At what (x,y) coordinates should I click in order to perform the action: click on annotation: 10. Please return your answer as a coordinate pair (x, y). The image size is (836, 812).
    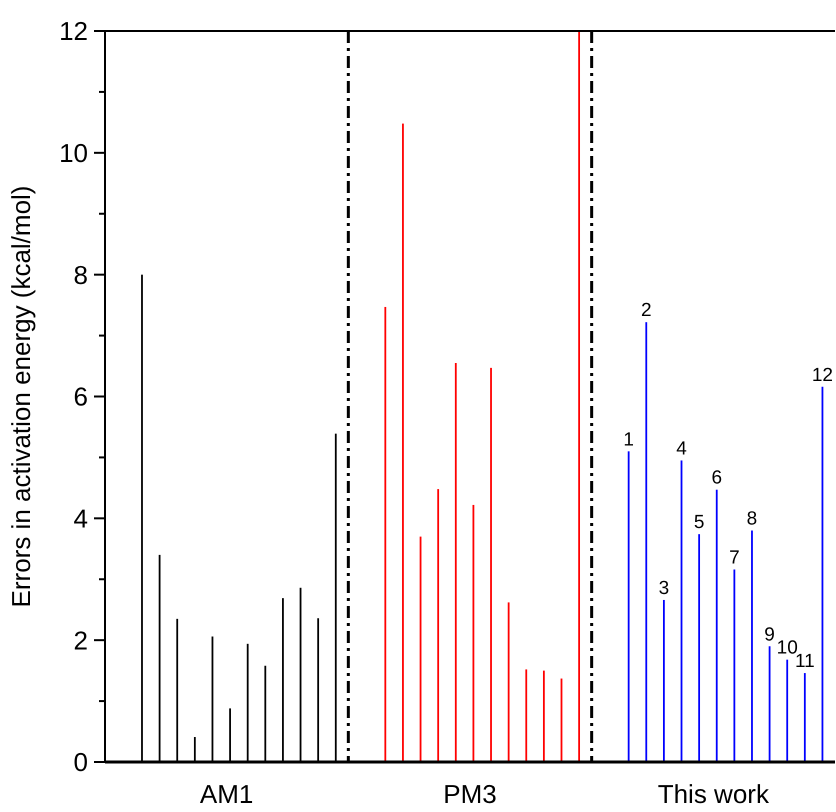
    Looking at the image, I should click on (787, 648).